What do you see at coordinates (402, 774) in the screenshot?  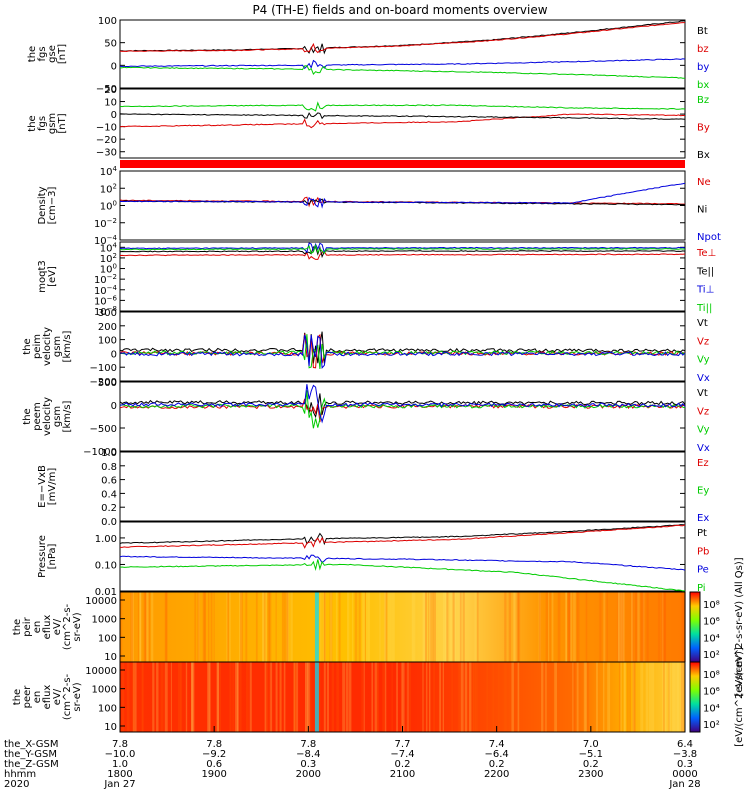 I see `x-tick-label: 2100` at bounding box center [402, 774].